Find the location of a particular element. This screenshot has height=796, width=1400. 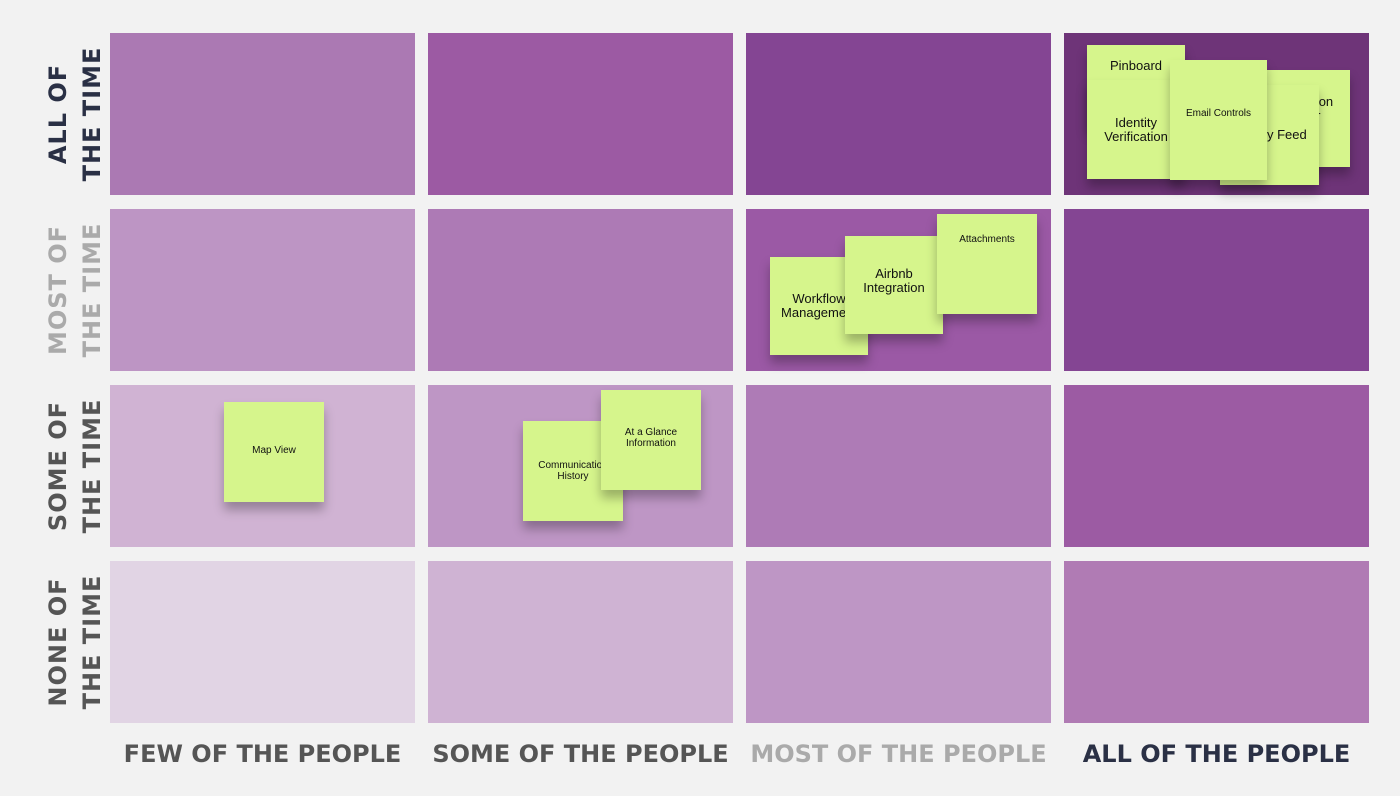

sticky-note-attachments: Attachments is located at coordinates (987, 264).